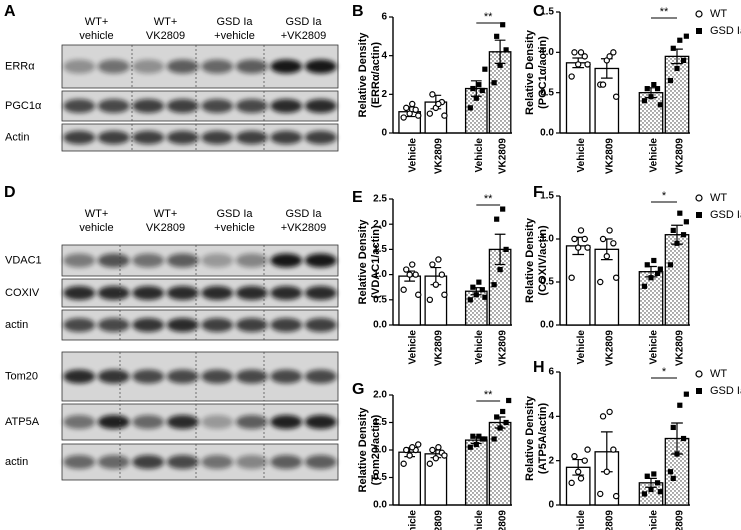  What do you see at coordinates (539, 367) in the screenshot?
I see `panel-letter: H` at bounding box center [539, 367].